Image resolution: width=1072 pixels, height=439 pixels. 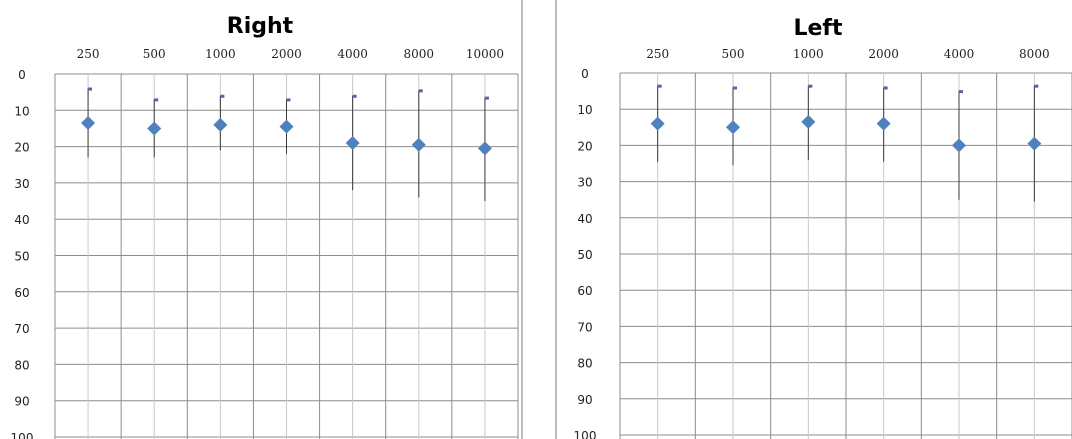 I want to click on x-tick-label: 10000, so click(x=485, y=54).